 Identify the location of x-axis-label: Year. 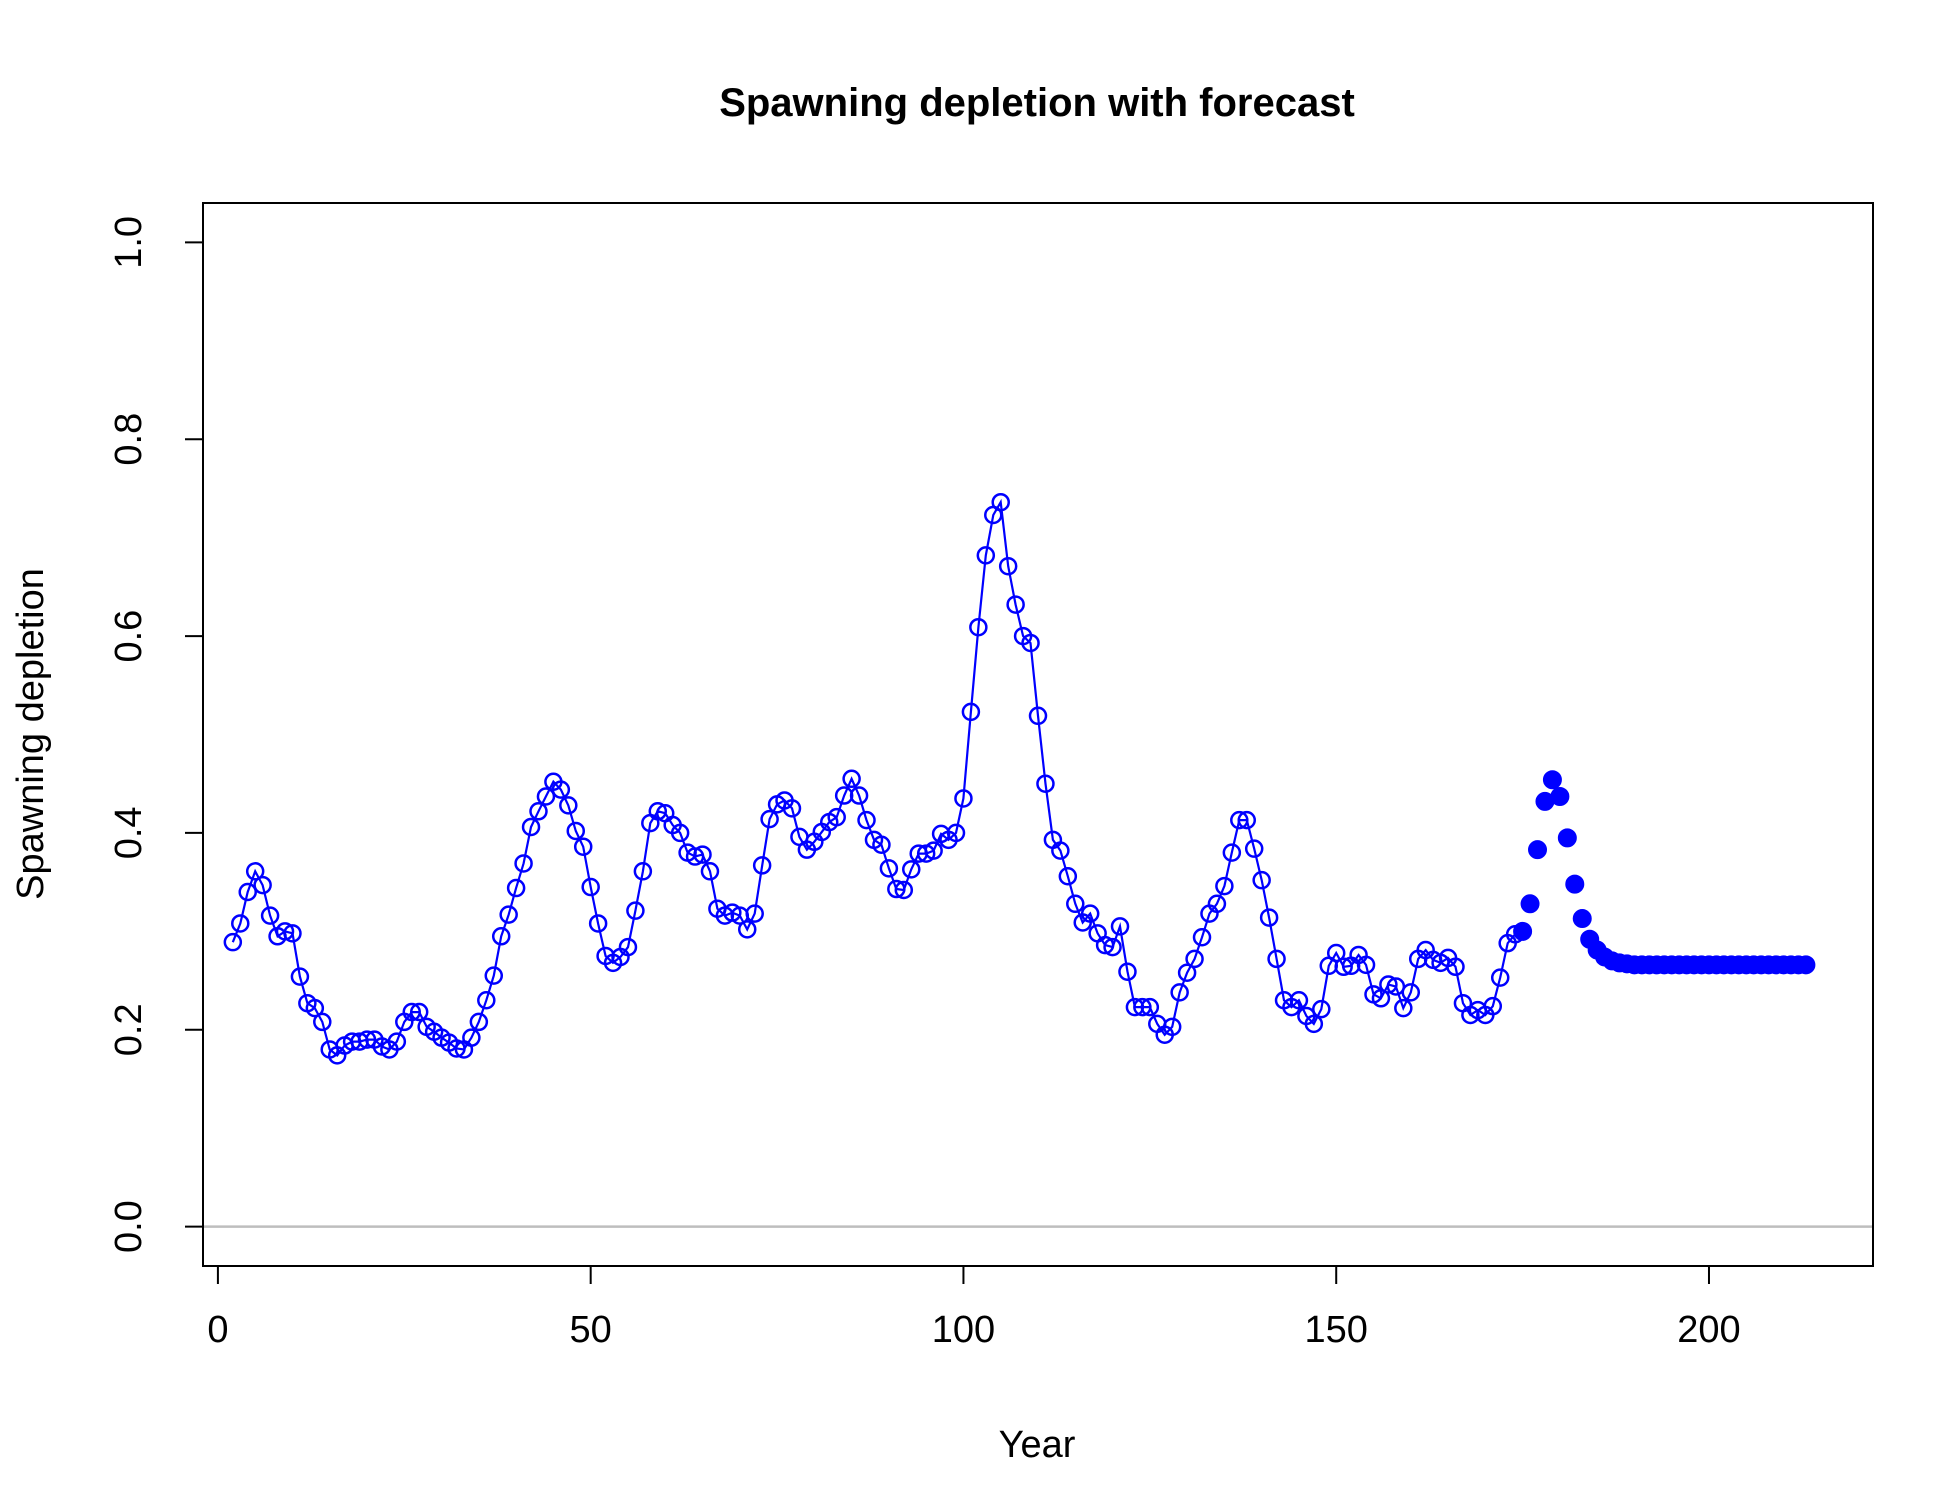
(1037, 1445).